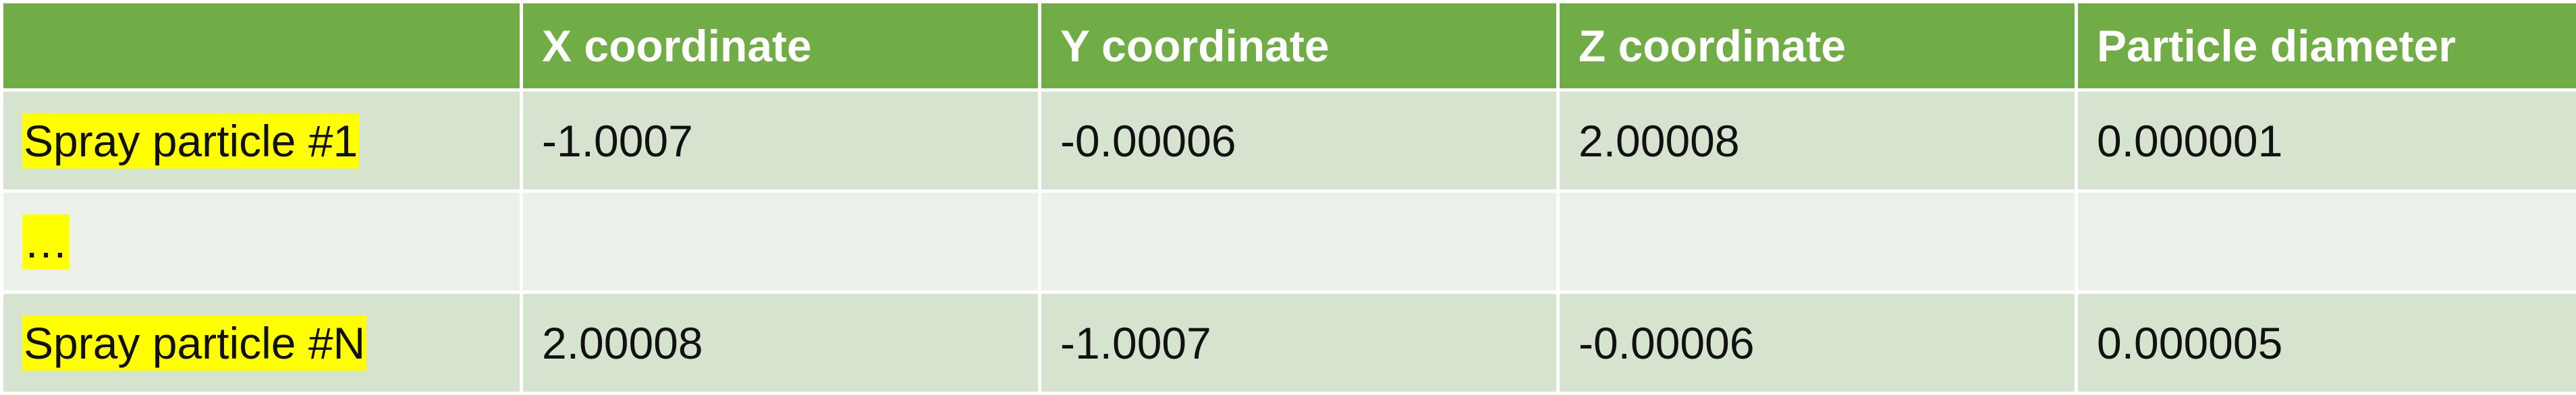 This screenshot has height=395, width=2576. Describe the element at coordinates (780, 45) in the screenshot. I see `header-cell-x-coordinate: X coordinate` at that location.